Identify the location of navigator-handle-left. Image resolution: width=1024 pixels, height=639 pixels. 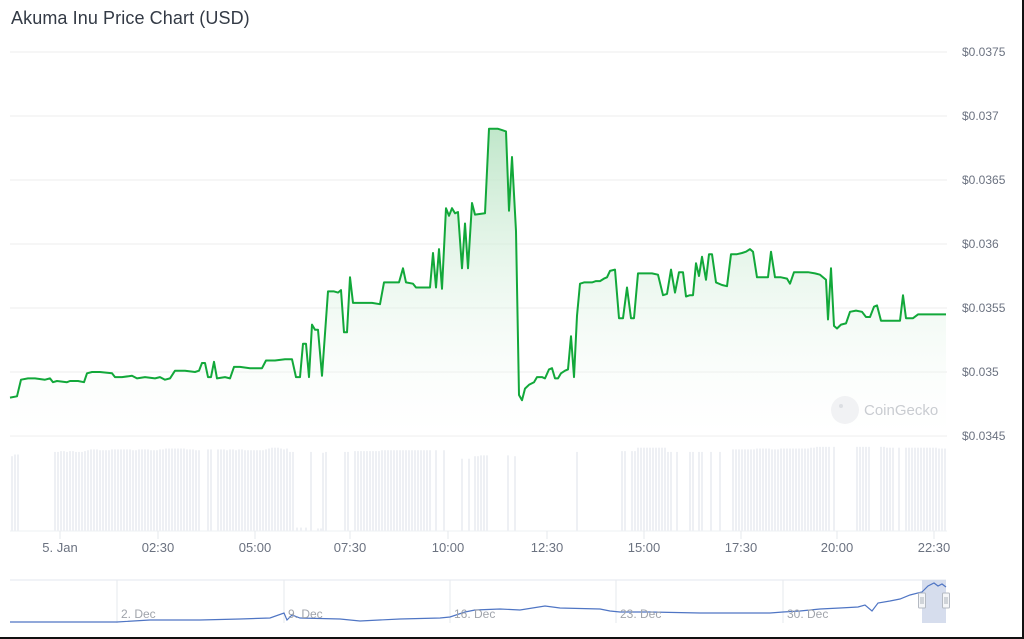
(922, 600).